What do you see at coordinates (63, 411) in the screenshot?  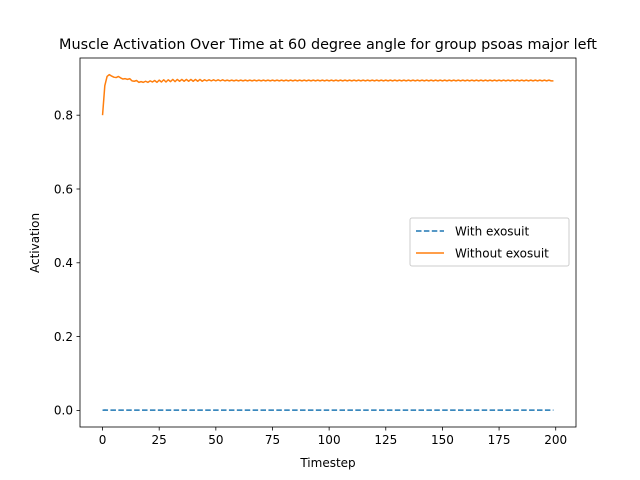 I see `y-tick-label: 0.0` at bounding box center [63, 411].